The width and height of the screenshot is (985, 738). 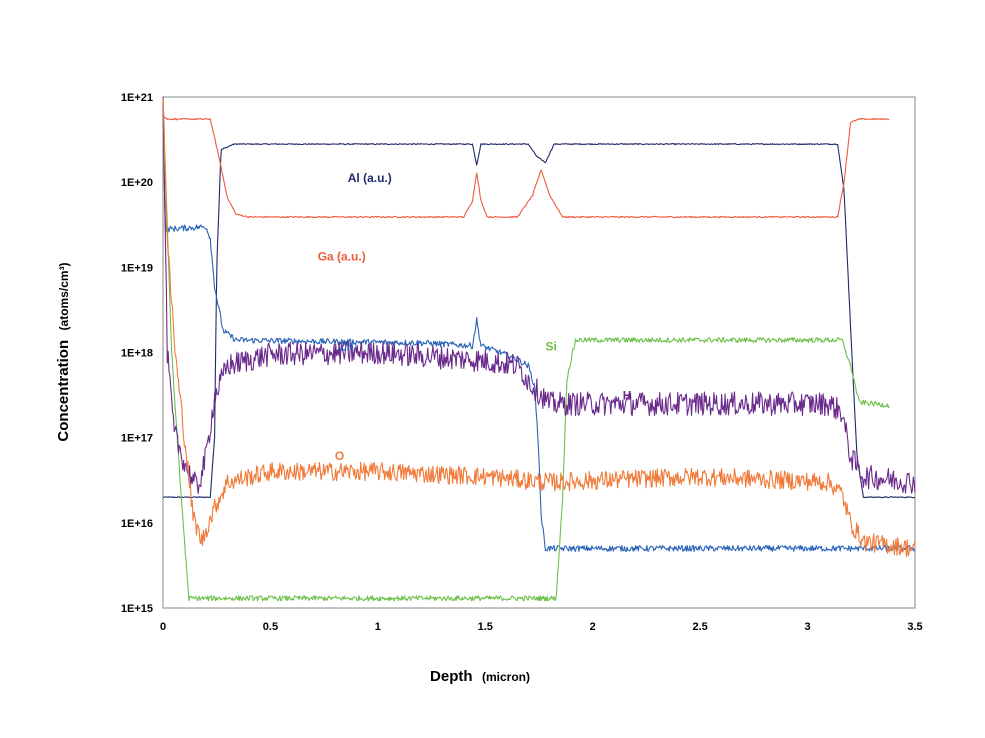 What do you see at coordinates (339, 456) in the screenshot?
I see `series-label: O` at bounding box center [339, 456].